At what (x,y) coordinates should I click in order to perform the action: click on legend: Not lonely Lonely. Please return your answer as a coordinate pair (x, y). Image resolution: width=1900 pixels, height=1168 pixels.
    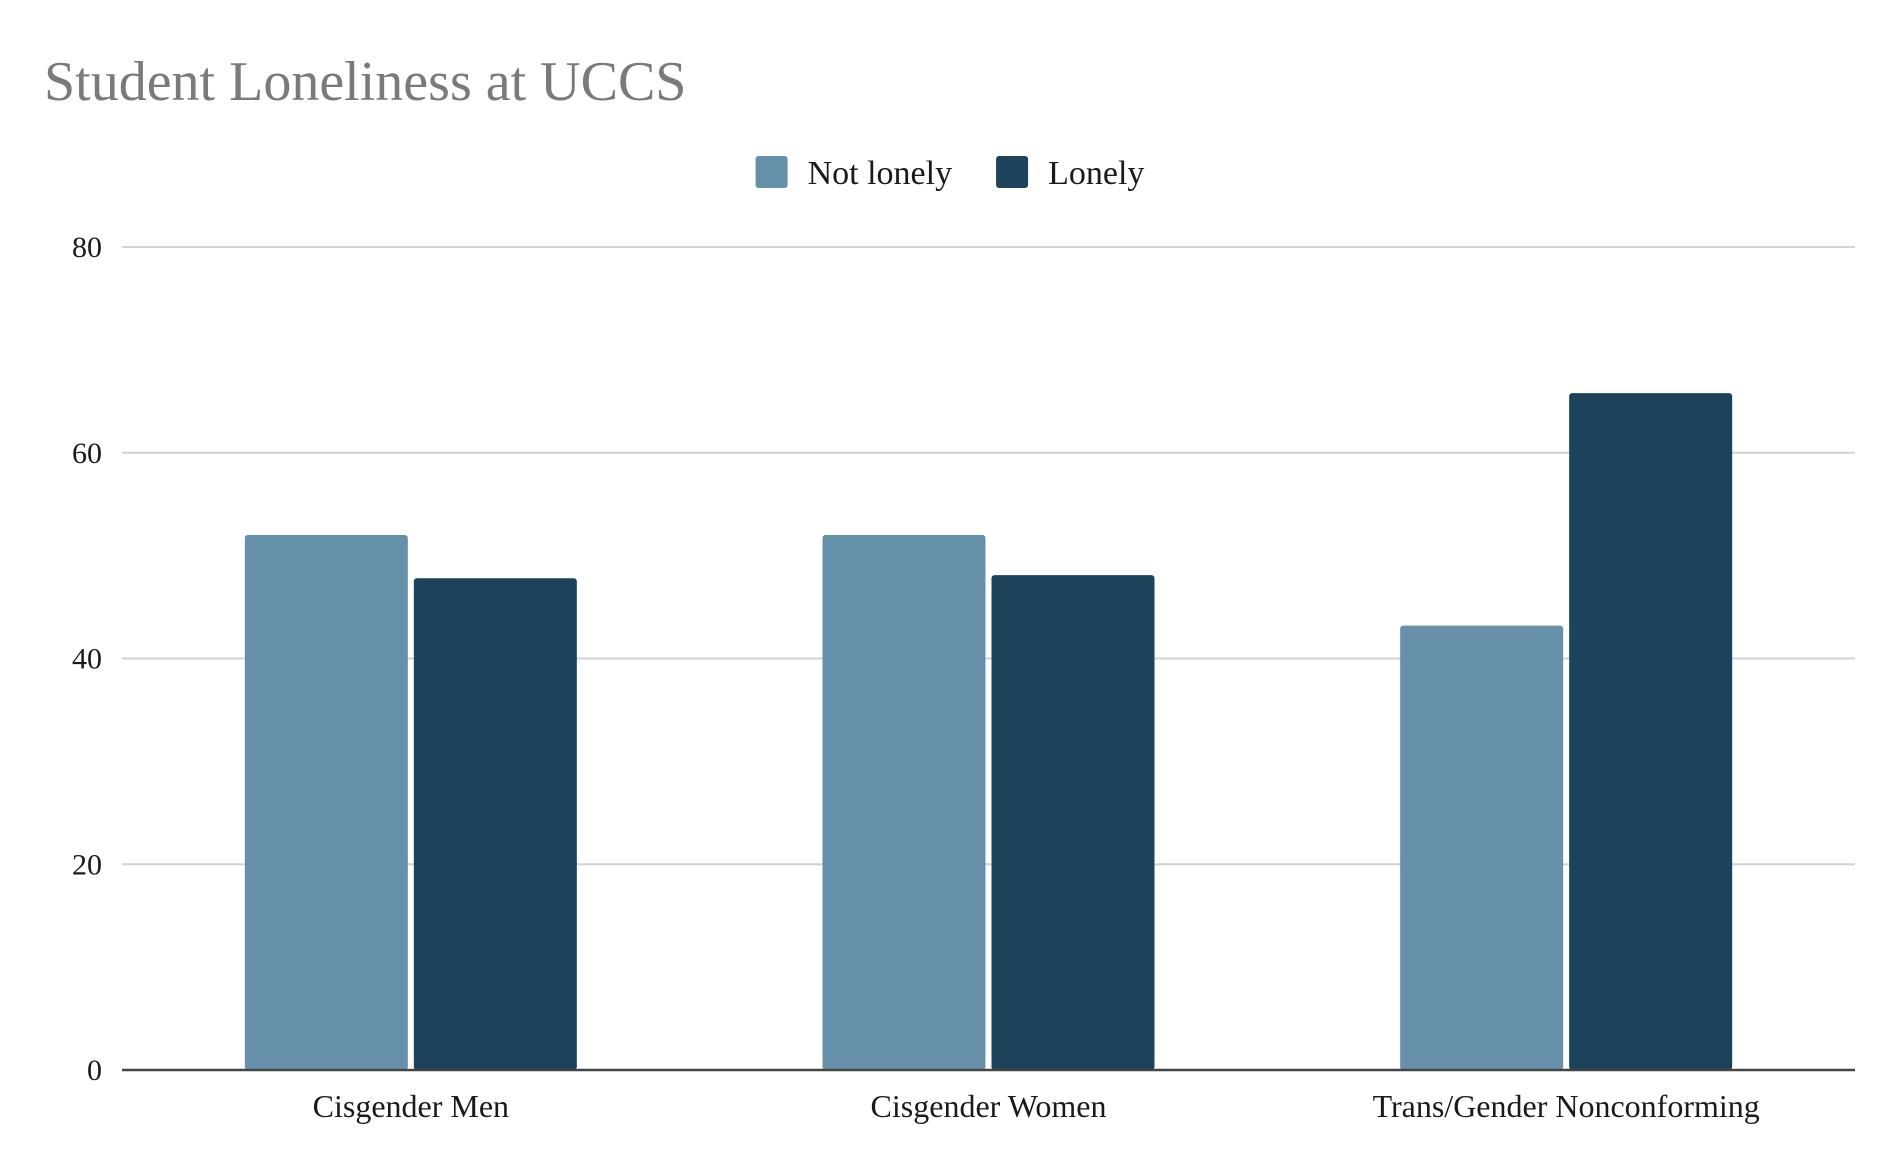
    Looking at the image, I should click on (949, 173).